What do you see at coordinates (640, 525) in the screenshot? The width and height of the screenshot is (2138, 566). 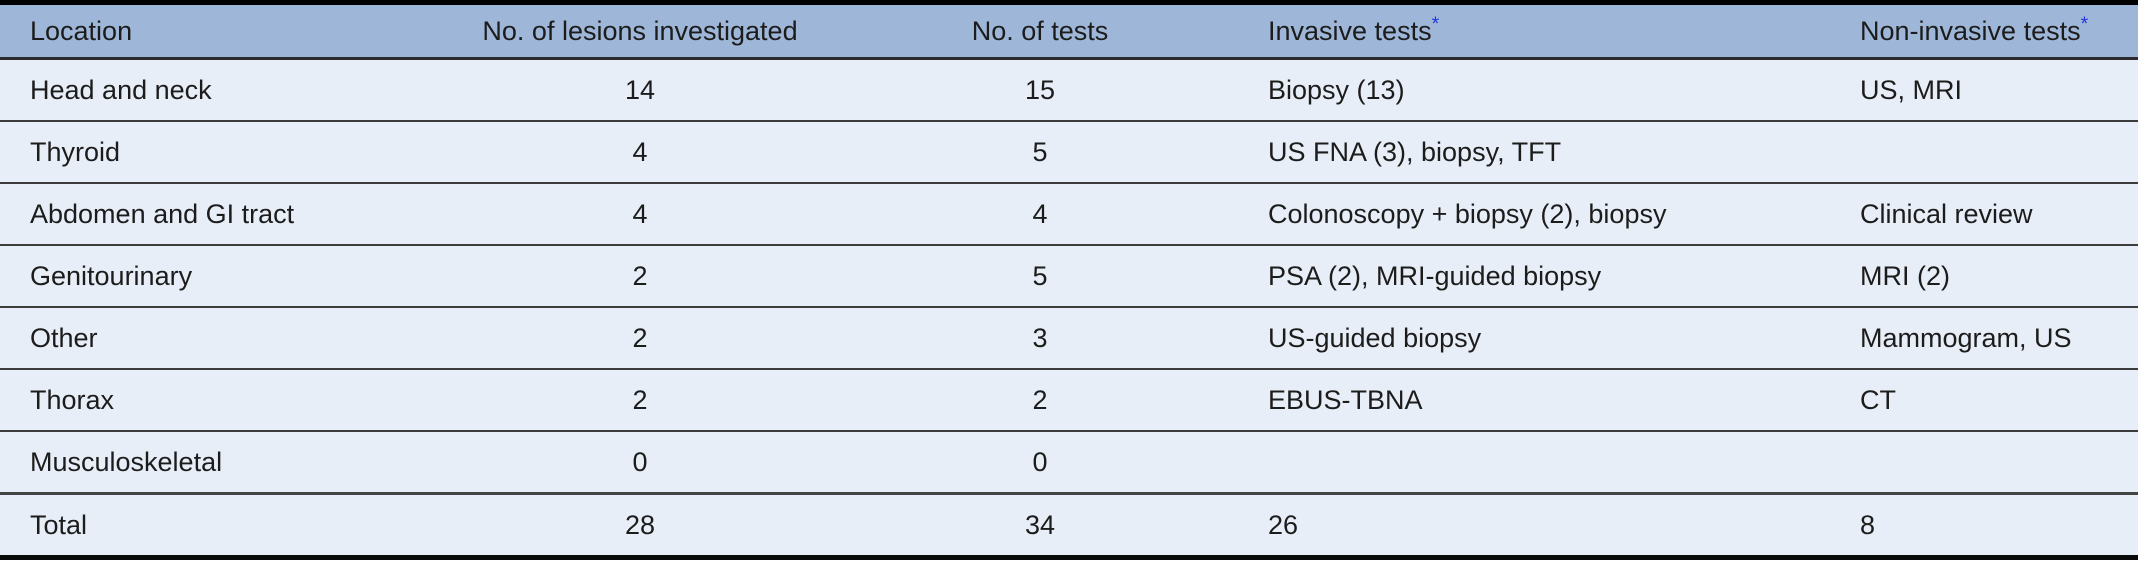 I see `lesions-cell: 28` at bounding box center [640, 525].